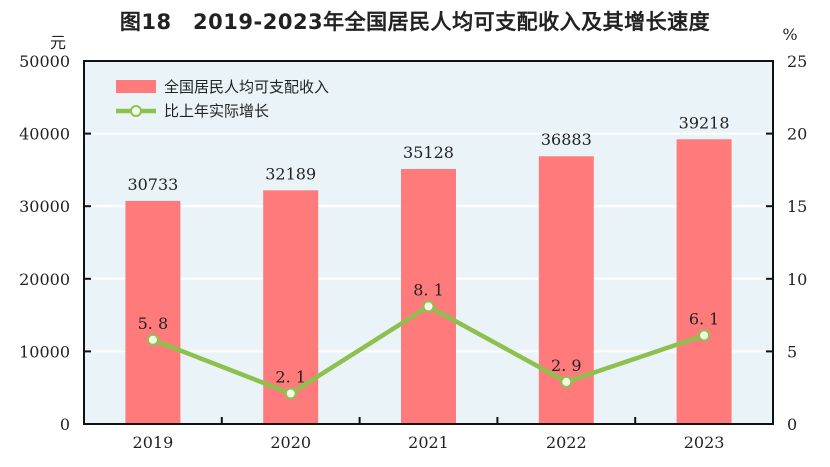 Image resolution: width=830 pixels, height=467 pixels. I want to click on growth-point-2020, so click(290, 393).